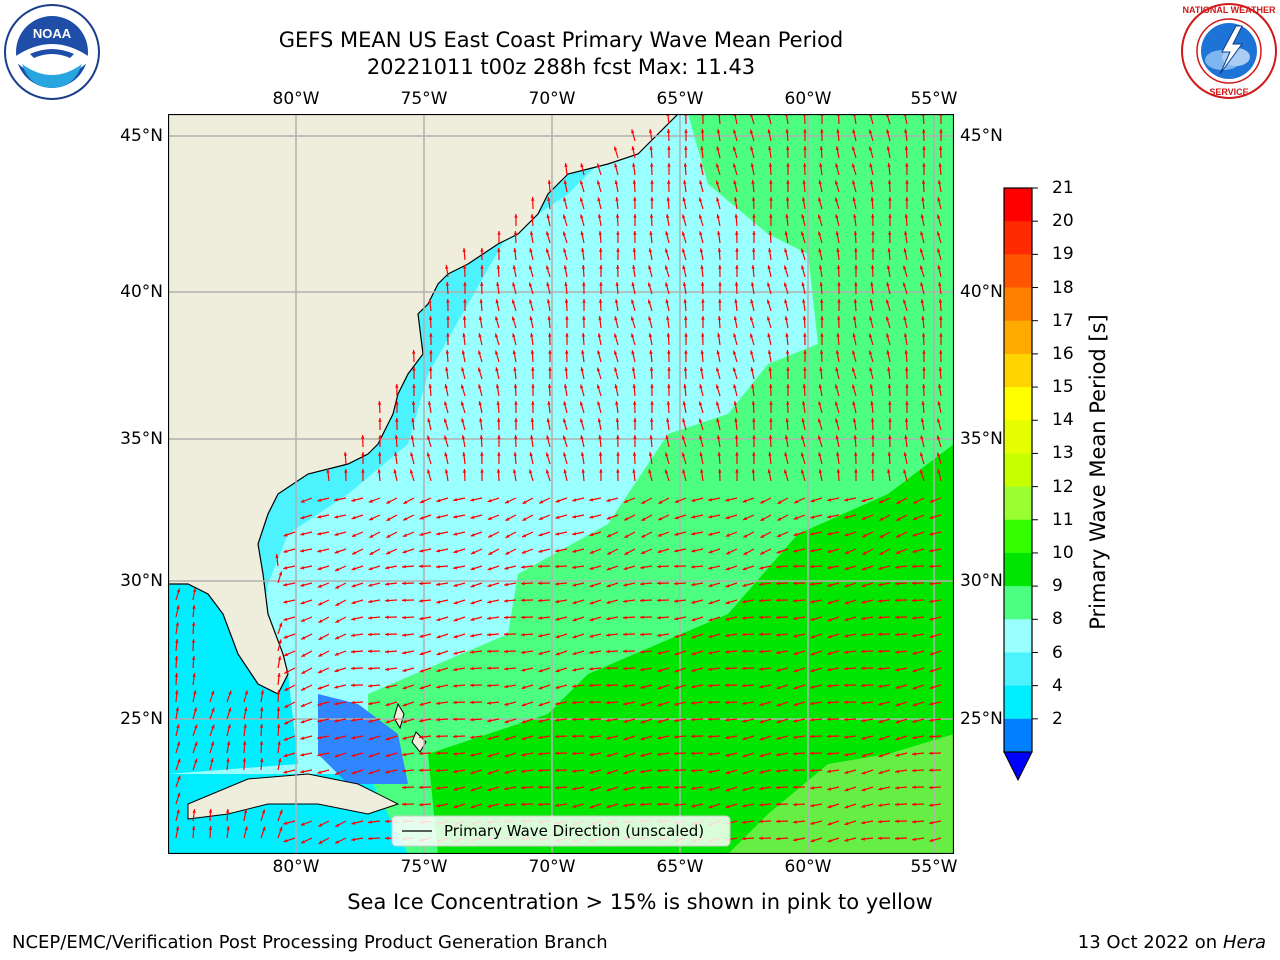 This screenshot has height=960, width=1280. I want to click on colorbar-segment, so click(1018, 404).